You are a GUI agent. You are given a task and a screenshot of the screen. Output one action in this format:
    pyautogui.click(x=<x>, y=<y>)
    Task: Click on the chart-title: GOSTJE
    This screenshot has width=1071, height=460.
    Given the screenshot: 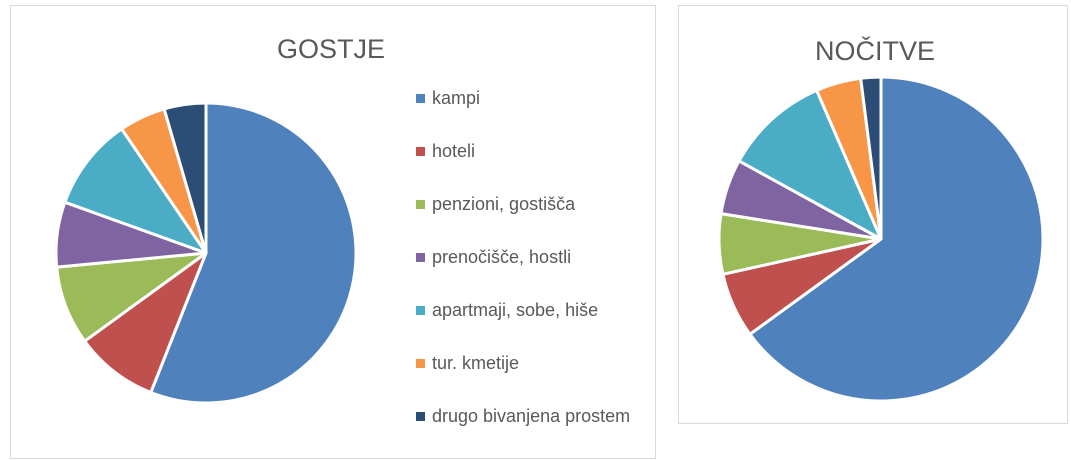 What is the action you would take?
    pyautogui.click(x=331, y=49)
    